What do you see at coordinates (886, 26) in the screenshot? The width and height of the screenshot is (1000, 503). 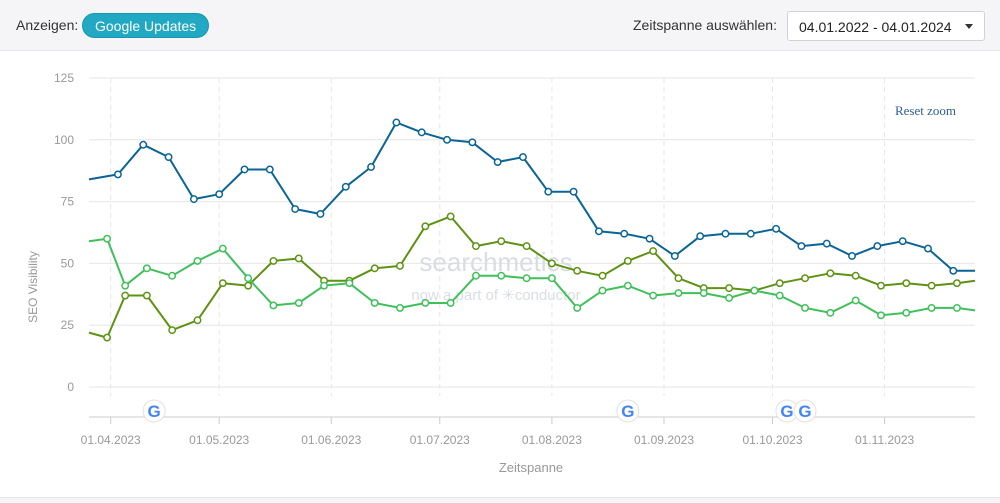 I see `date-range-select: 04.01.2022 - 04.01.2024` at bounding box center [886, 26].